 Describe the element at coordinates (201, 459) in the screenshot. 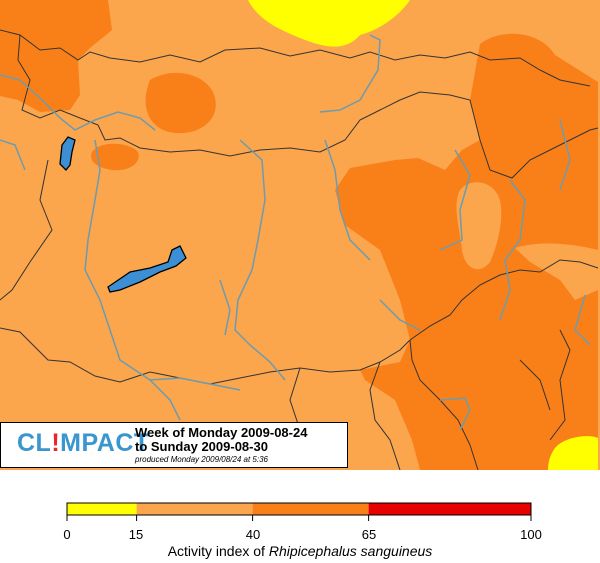

I see `produced-timestamp: produced Monday 2009/08/24 at 5:36` at that location.